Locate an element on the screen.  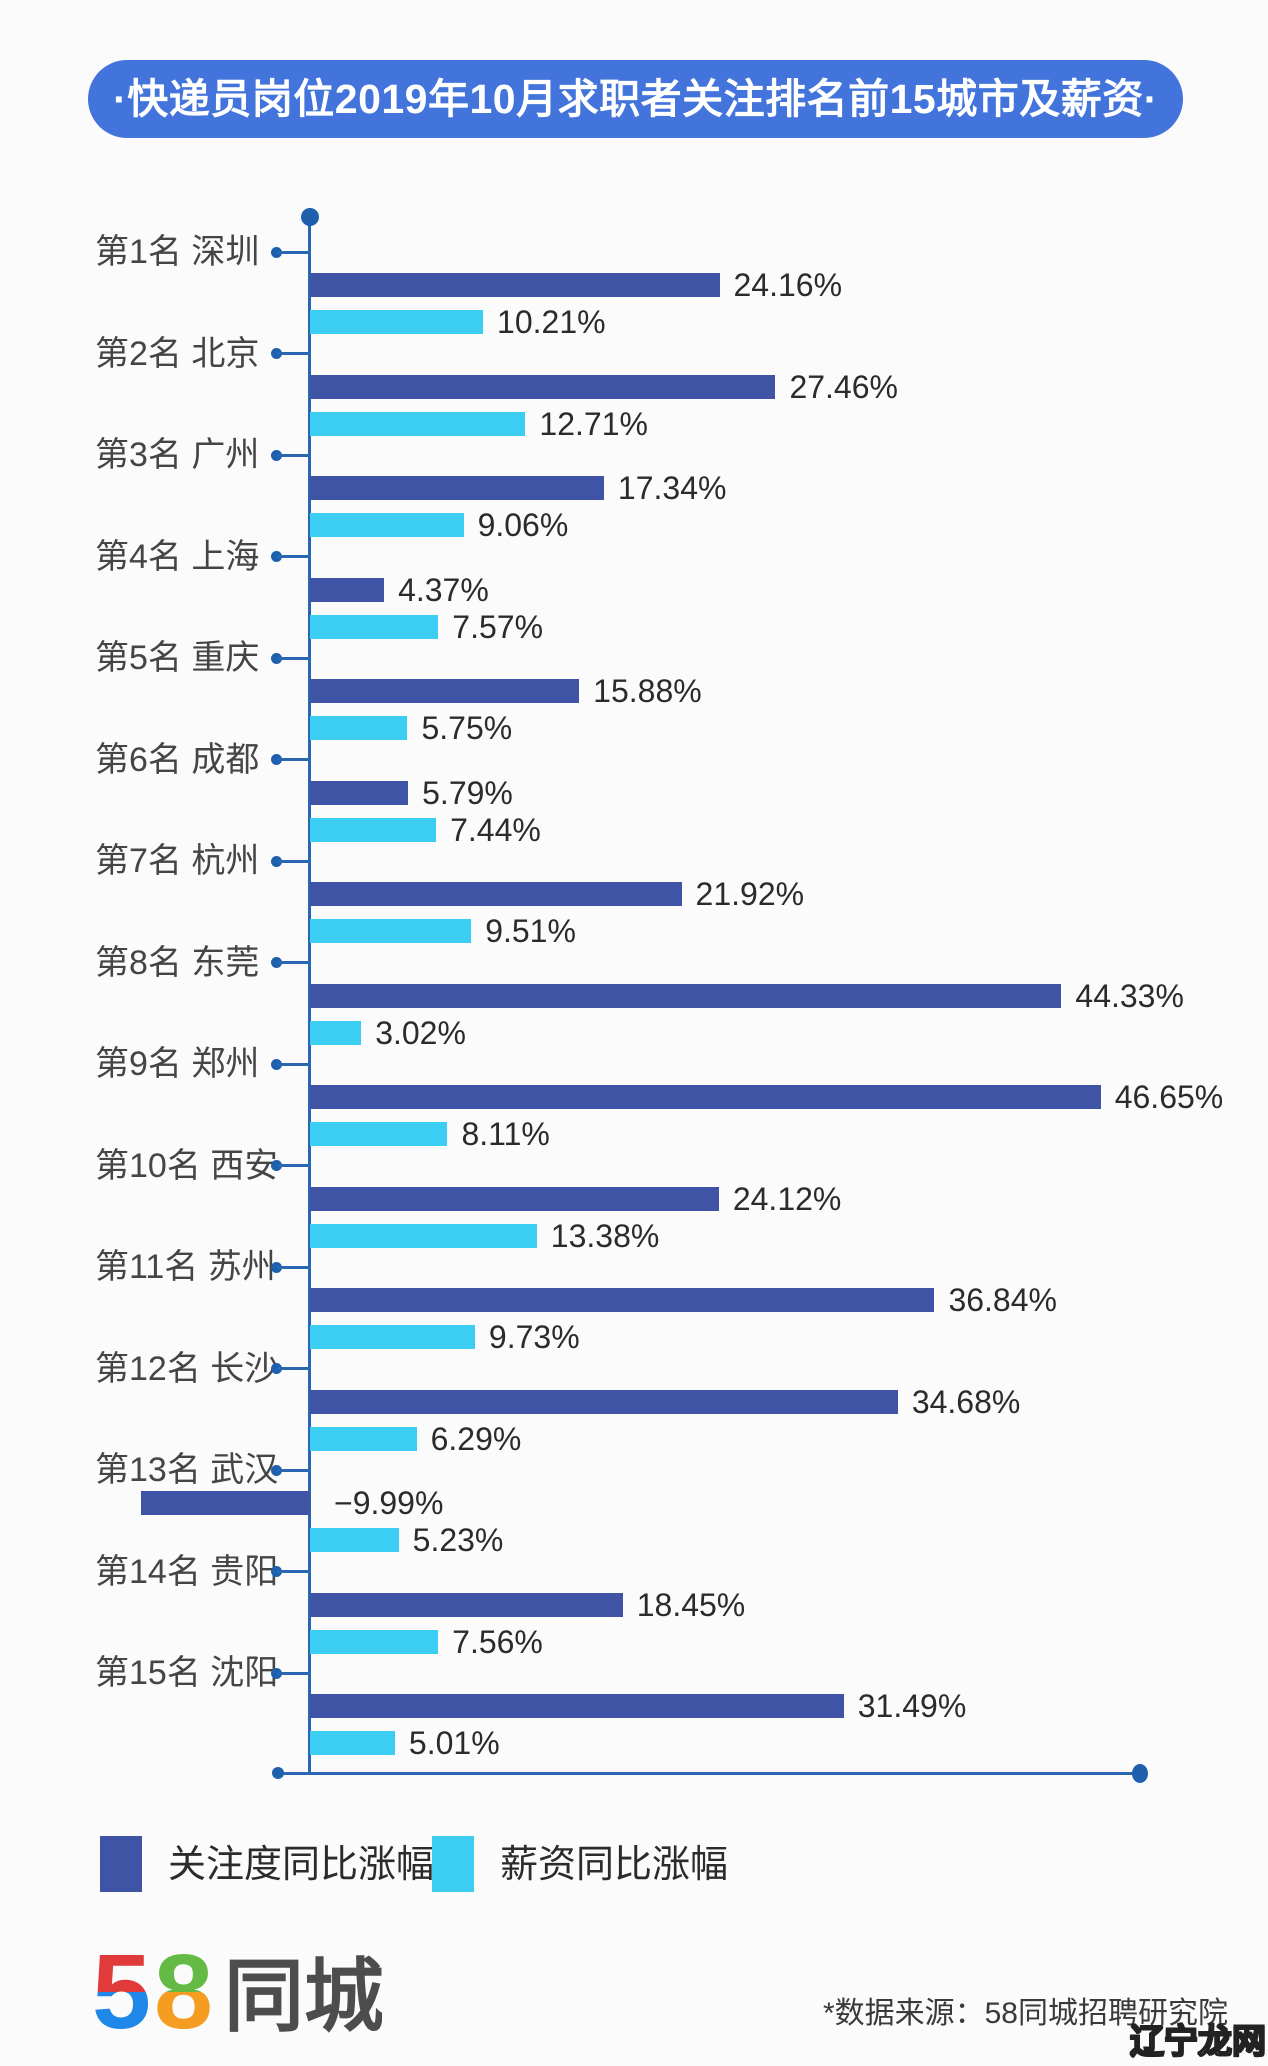
data-source-note: *数据来源：58同城招聘研究院 is located at coordinates (1025, 2013).